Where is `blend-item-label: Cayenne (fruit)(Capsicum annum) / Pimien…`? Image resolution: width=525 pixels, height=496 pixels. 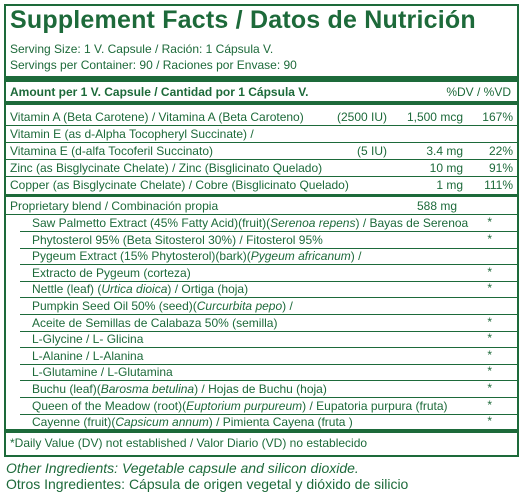 blend-item-label: Cayenne (fruit)(Capsicum annum) / Pimien… is located at coordinates (192, 422).